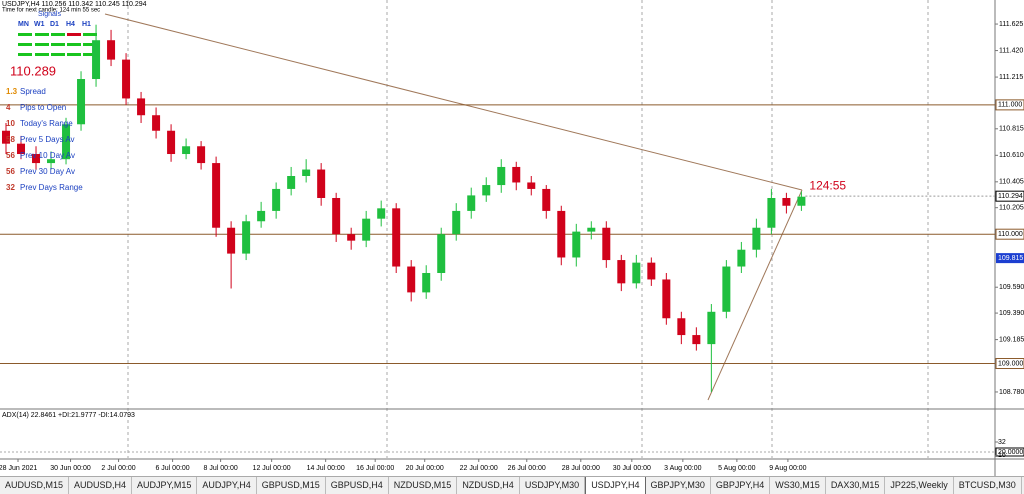 This screenshot has height=494, width=1024. Describe the element at coordinates (479, 468) in the screenshot. I see `x-tick-label: 22 Jul 00:00` at that location.